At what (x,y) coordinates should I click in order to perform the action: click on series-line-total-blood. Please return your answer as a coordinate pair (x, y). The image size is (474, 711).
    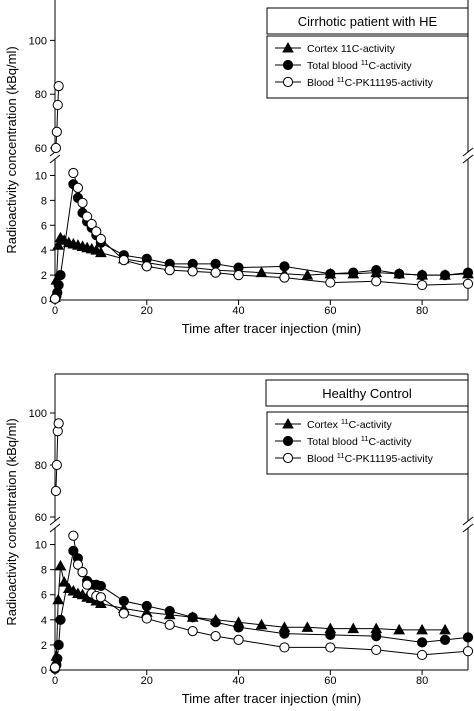
    Looking at the image, I should click on (261, 242).